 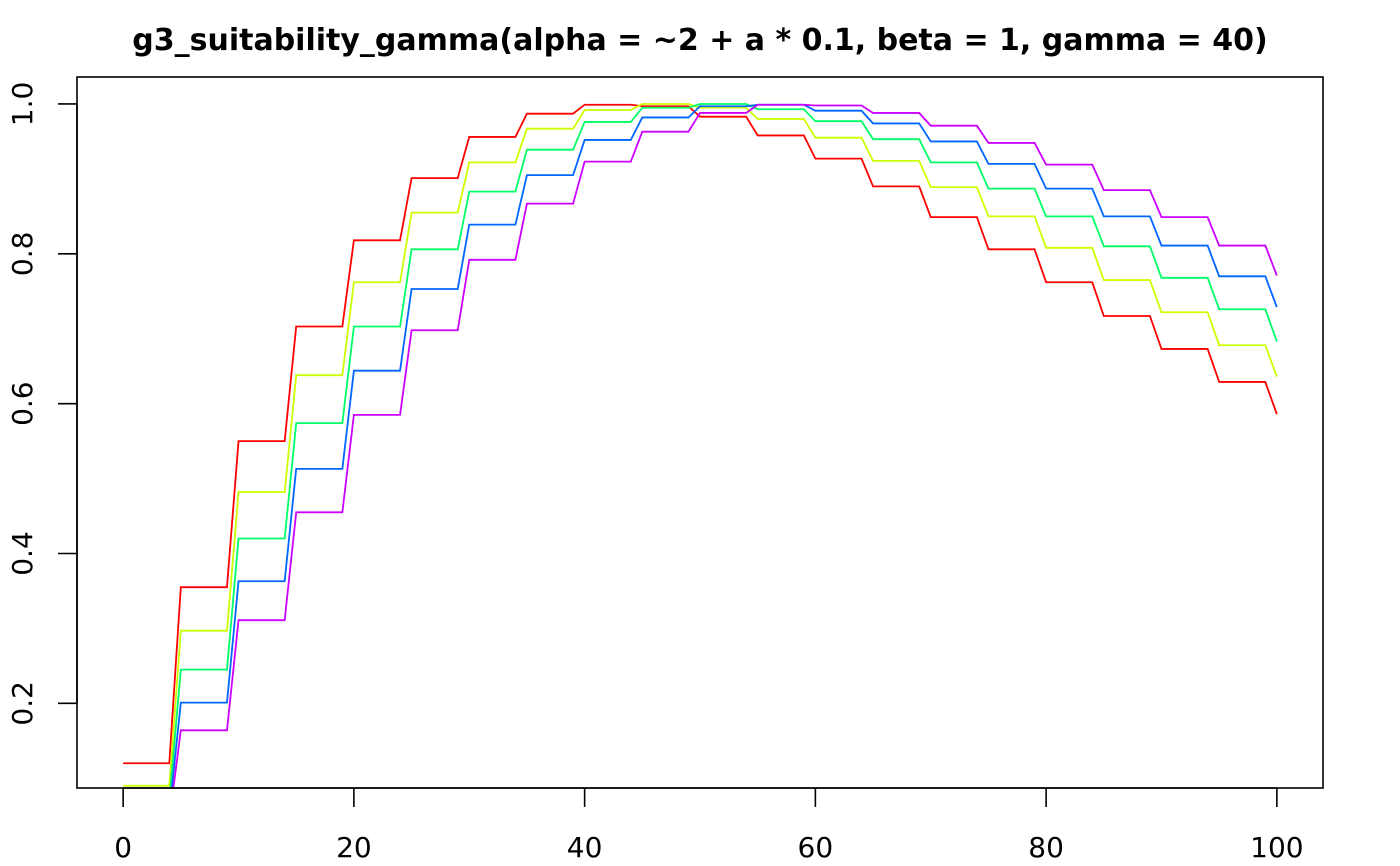 I want to click on y-tick-label: 0.8, so click(x=22, y=254).